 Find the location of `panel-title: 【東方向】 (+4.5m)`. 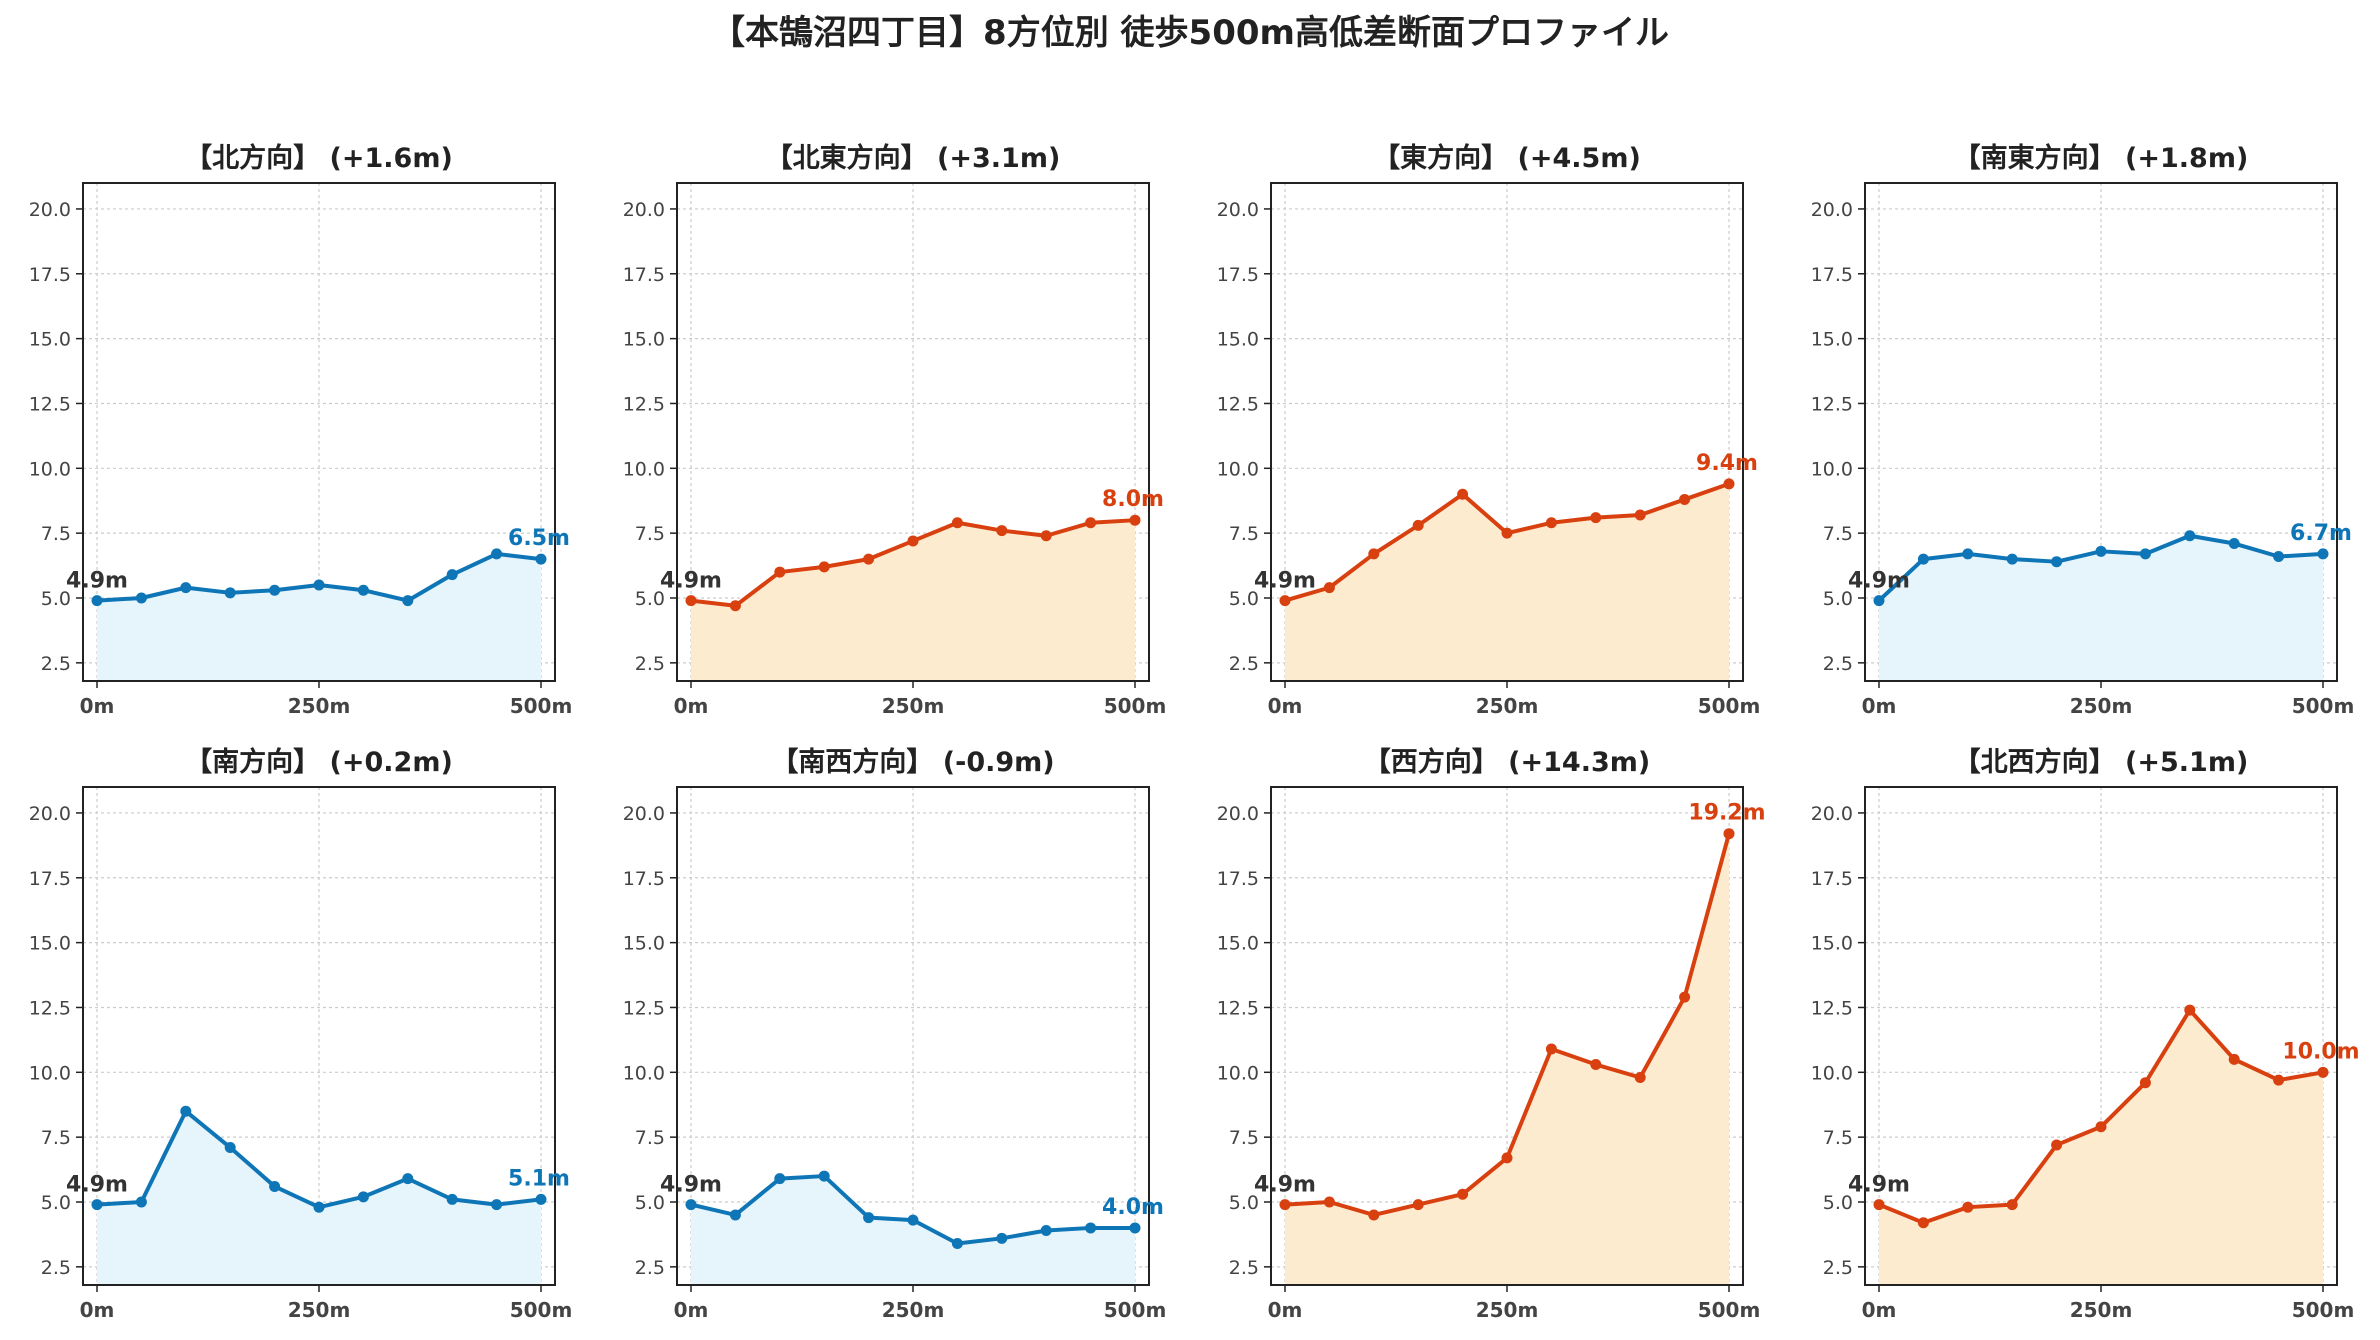

panel-title: 【東方向】 (+4.5m) is located at coordinates (1507, 158).